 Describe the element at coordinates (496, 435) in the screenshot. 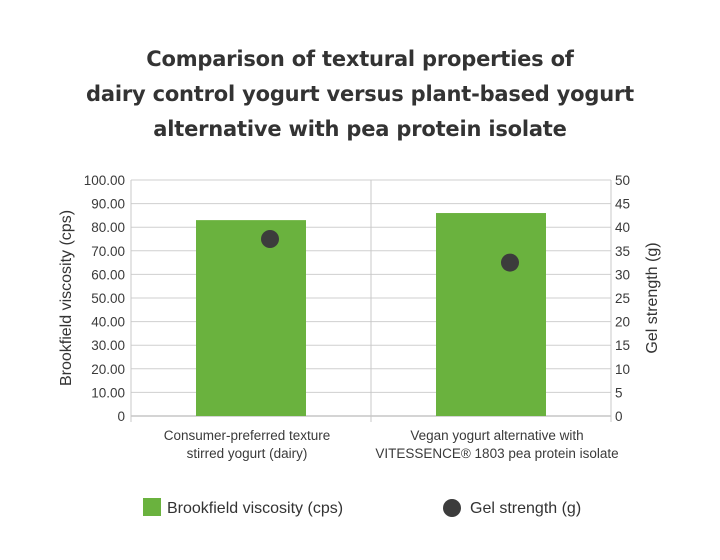

I see `category-label-2-line-1: Vegan yogurt alternative with` at that location.